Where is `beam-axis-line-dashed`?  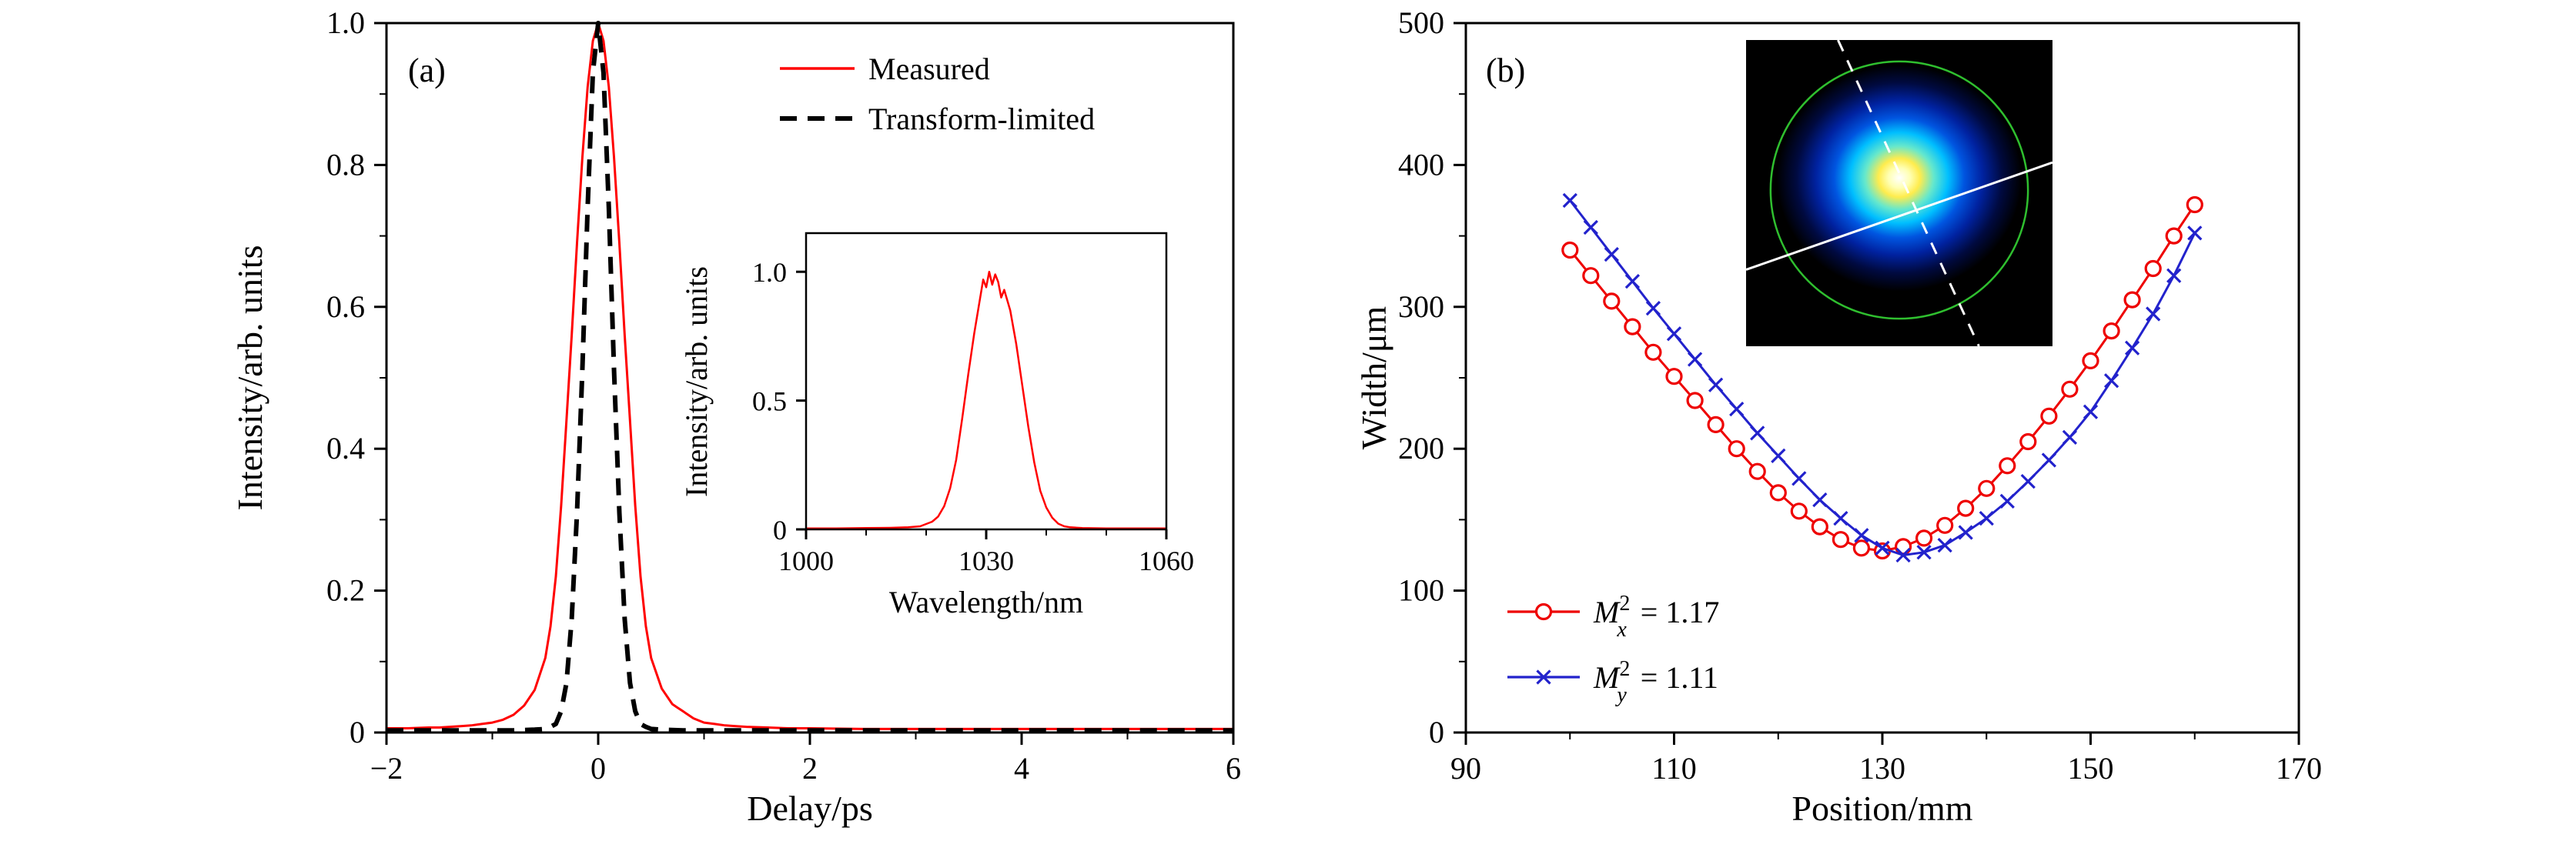
beam-axis-line-dashed is located at coordinates (1909, 193).